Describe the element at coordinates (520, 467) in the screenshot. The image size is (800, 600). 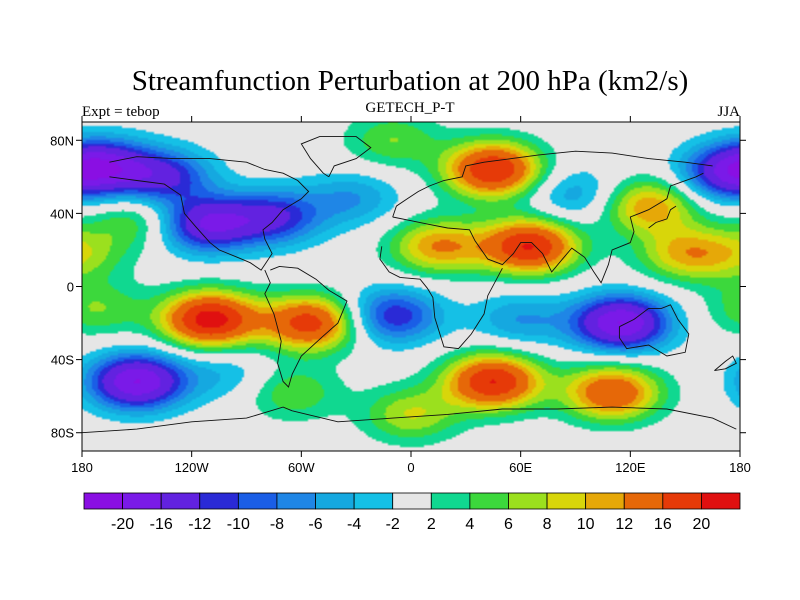
I see `x-tick-label: 60E` at that location.